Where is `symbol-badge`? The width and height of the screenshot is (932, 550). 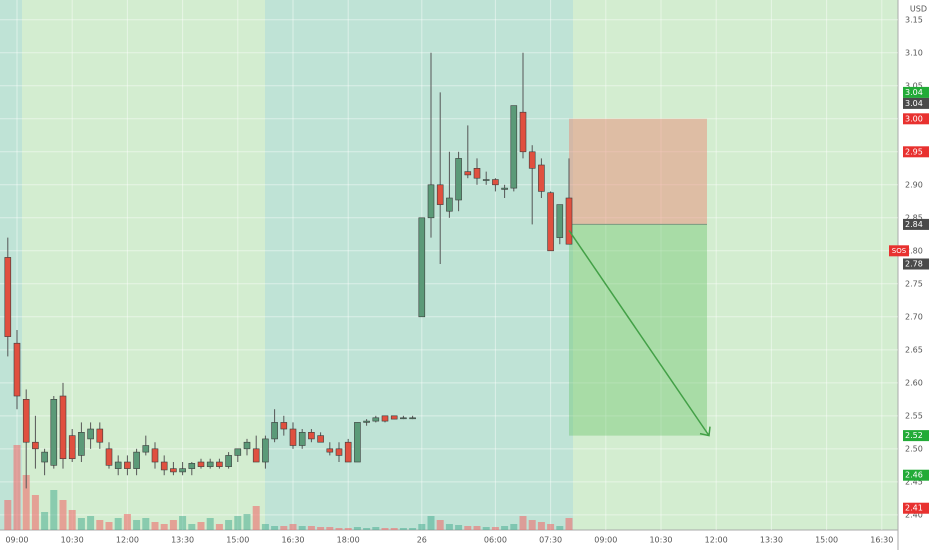
symbol-badge is located at coordinates (899, 251).